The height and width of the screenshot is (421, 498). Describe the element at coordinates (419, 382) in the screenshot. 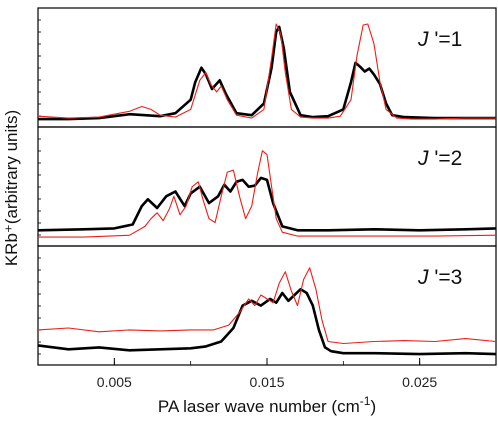

I see `x-tick-label: 0.025` at that location.